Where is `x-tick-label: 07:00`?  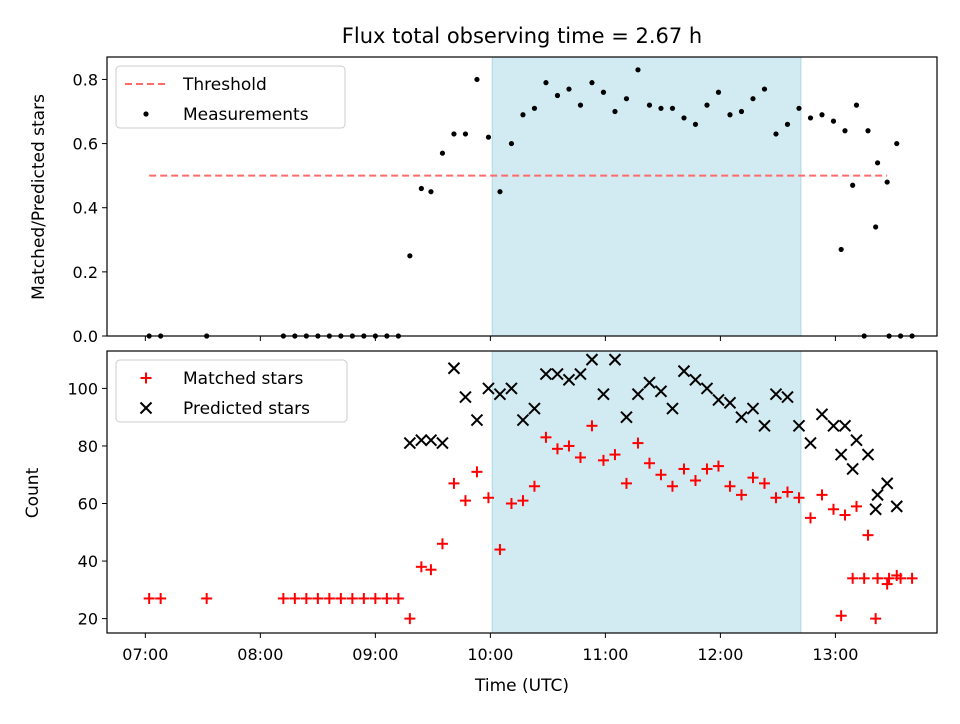
x-tick-label: 07:00 is located at coordinates (145, 654).